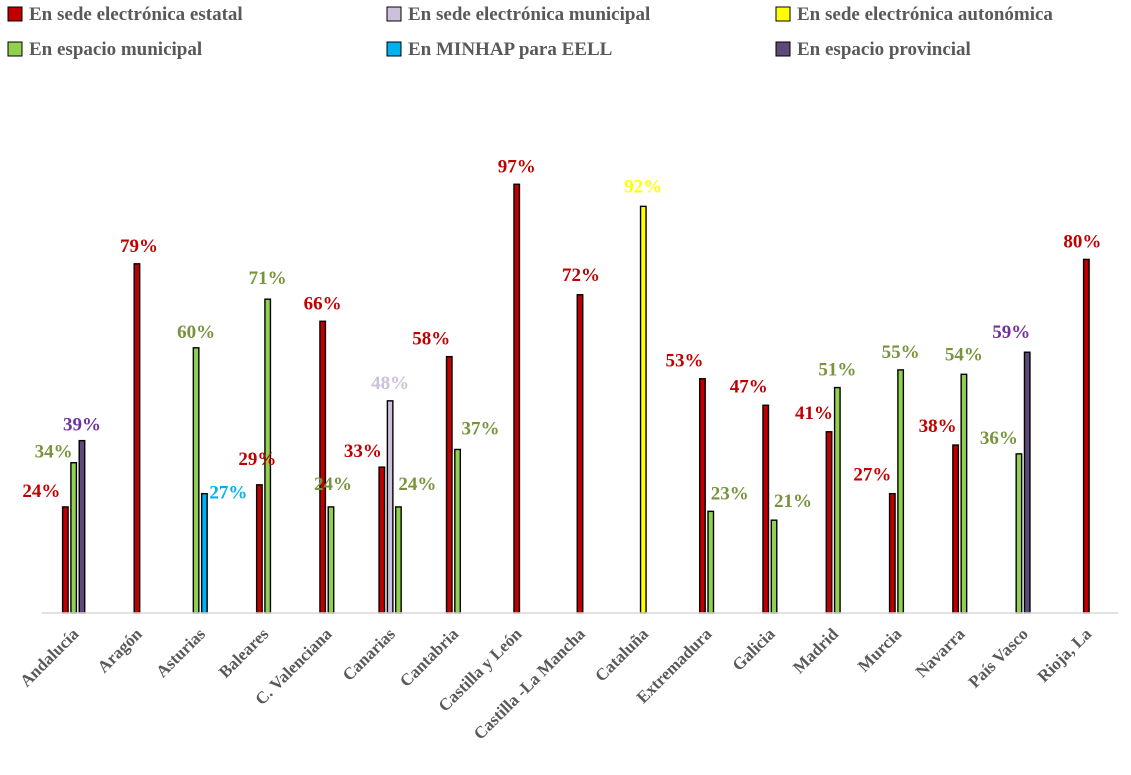  Describe the element at coordinates (925, 14) in the screenshot. I see `legend-label-en-sede-electronica-autonomica: En sede electrónica autonómica` at that location.